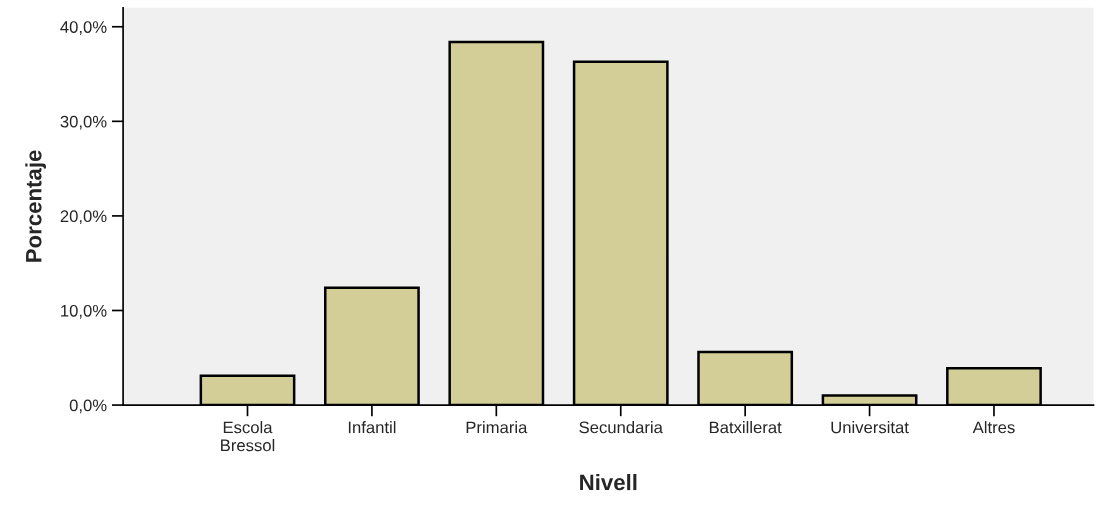 The image size is (1099, 522). Describe the element at coordinates (83, 122) in the screenshot. I see `y-tick-label: 30,0%` at that location.